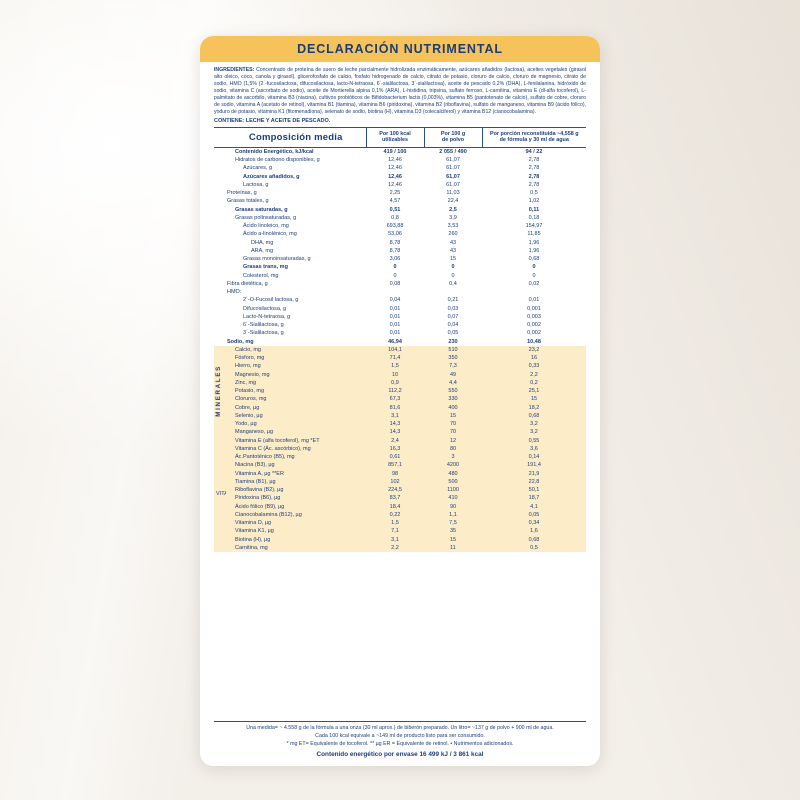 The image size is (800, 800). Describe the element at coordinates (453, 424) in the screenshot. I see `row-value-per-100g: 70` at that location.